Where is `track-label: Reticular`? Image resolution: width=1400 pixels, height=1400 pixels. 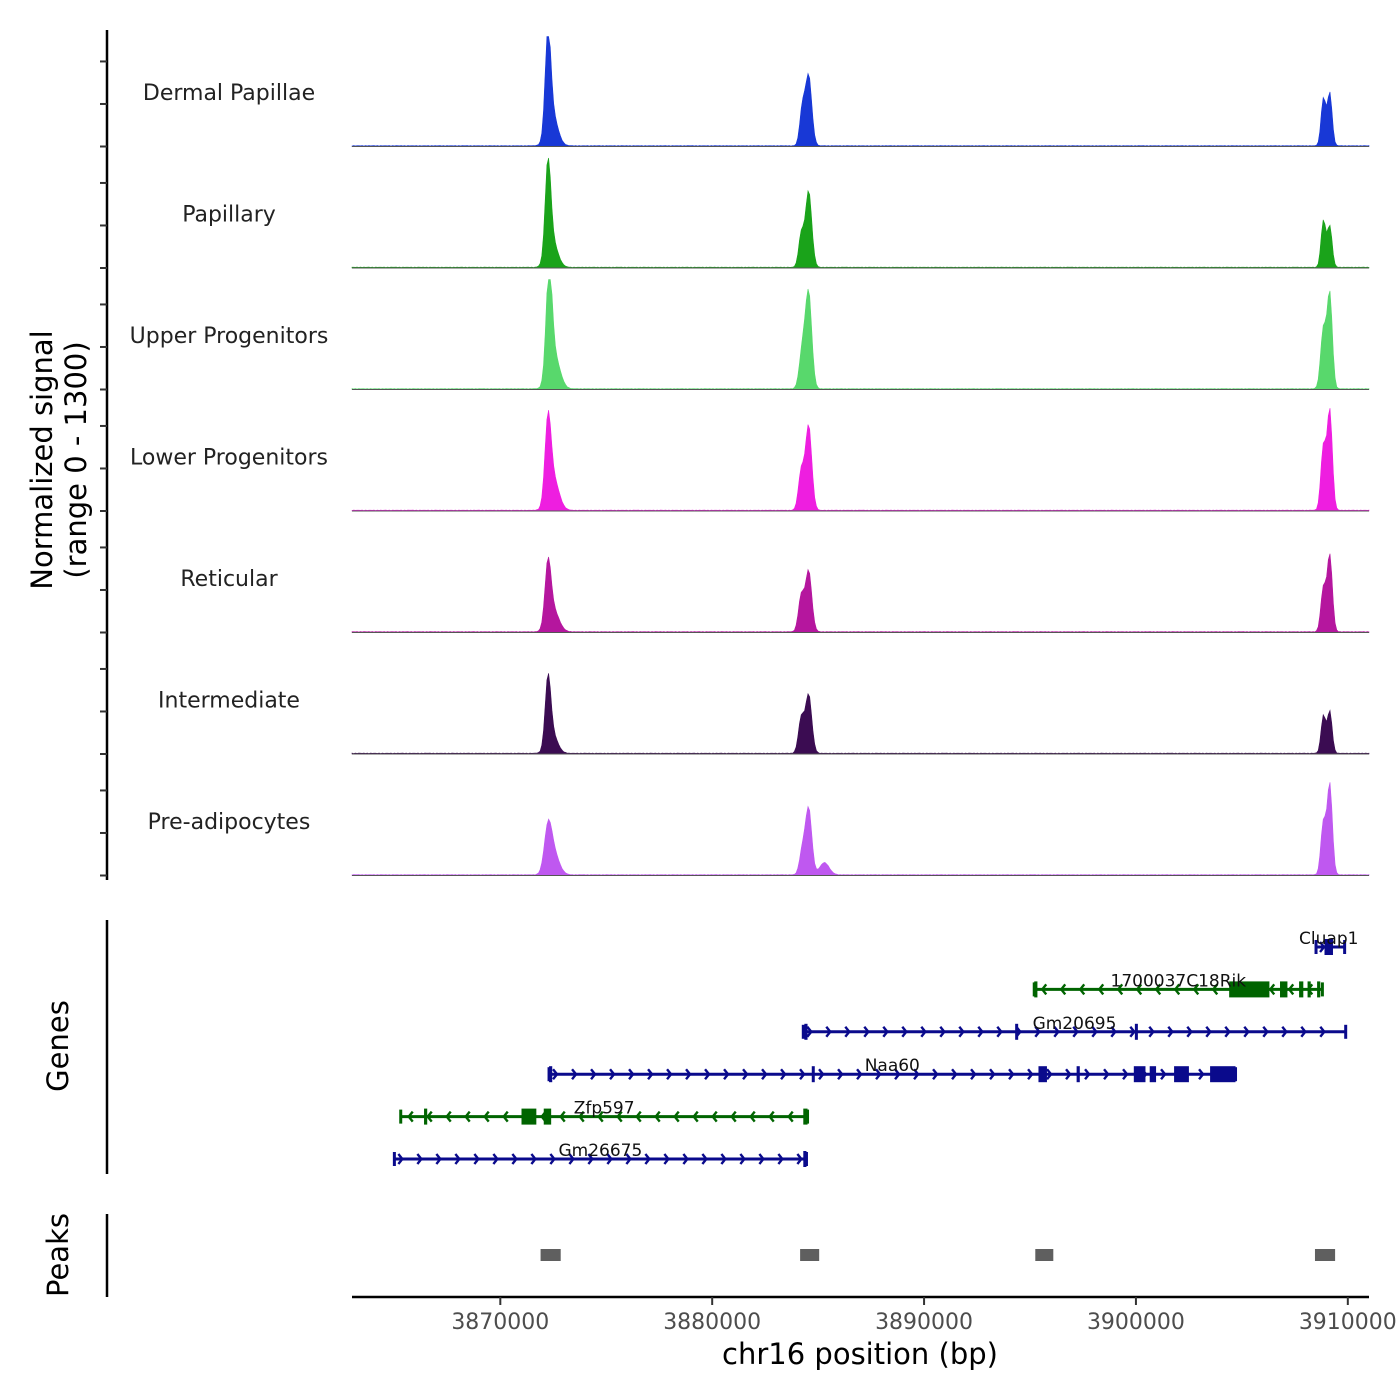
track-label: Reticular is located at coordinates (229, 579).